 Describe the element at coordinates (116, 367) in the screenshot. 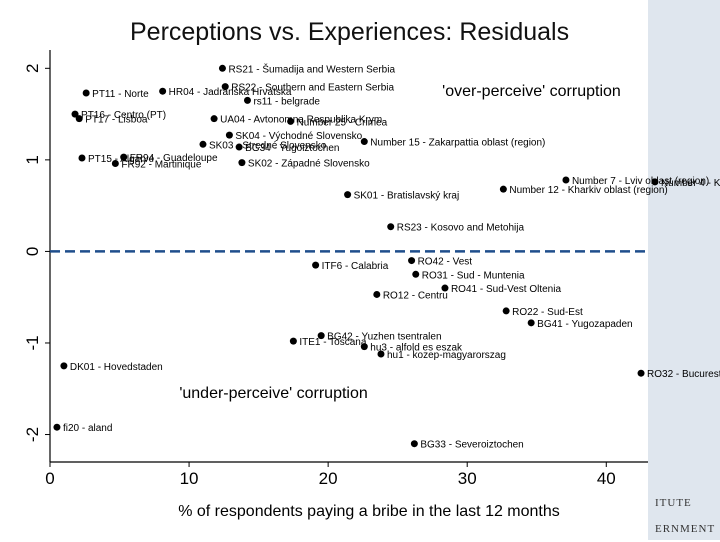

I see `point-label-33: DK01 - Hovedstaden` at that location.